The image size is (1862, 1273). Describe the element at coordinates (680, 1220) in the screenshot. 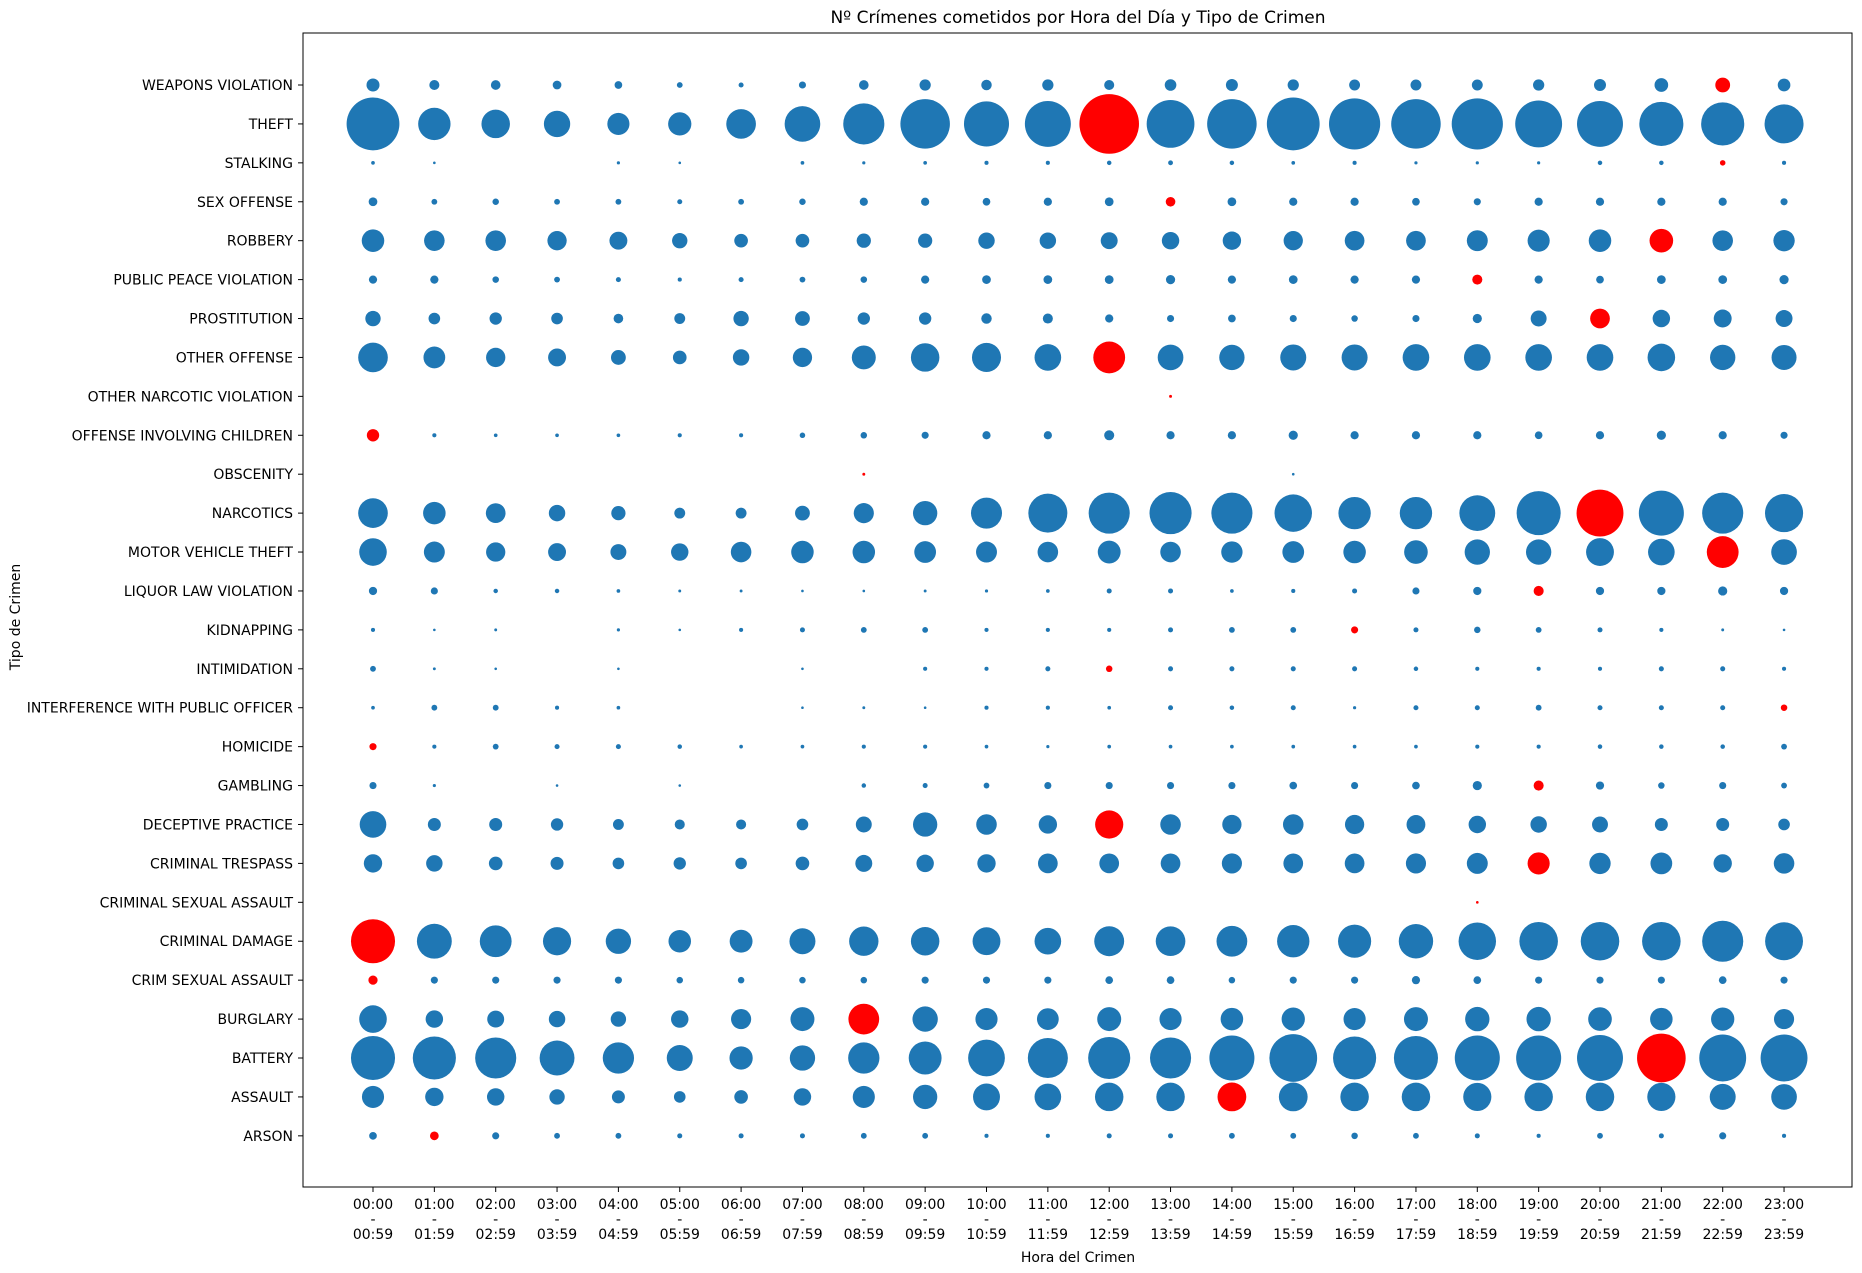

I see `x-tick-label-0500: 05:00 -05:59` at that location.